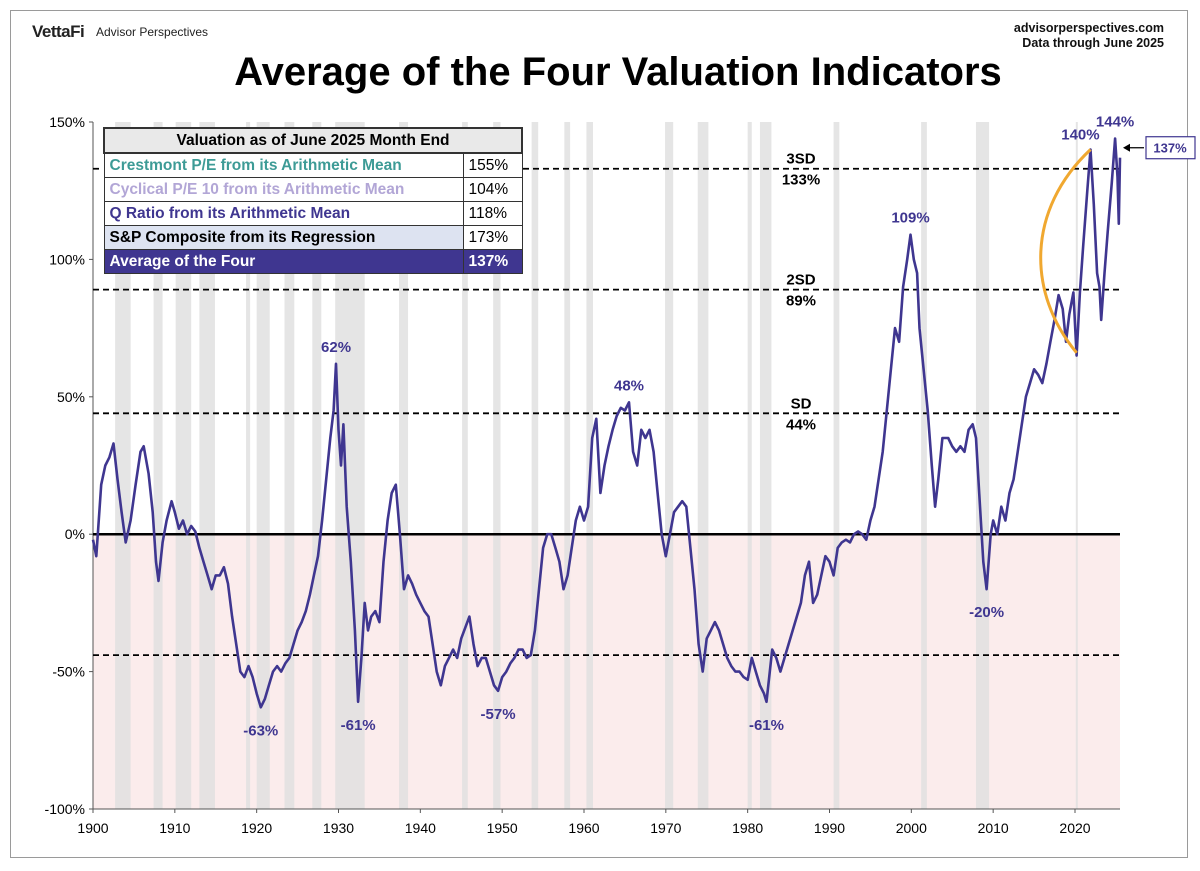 Image resolution: width=1200 pixels, height=871 pixels. I want to click on sd-value-label: 44%, so click(801, 424).